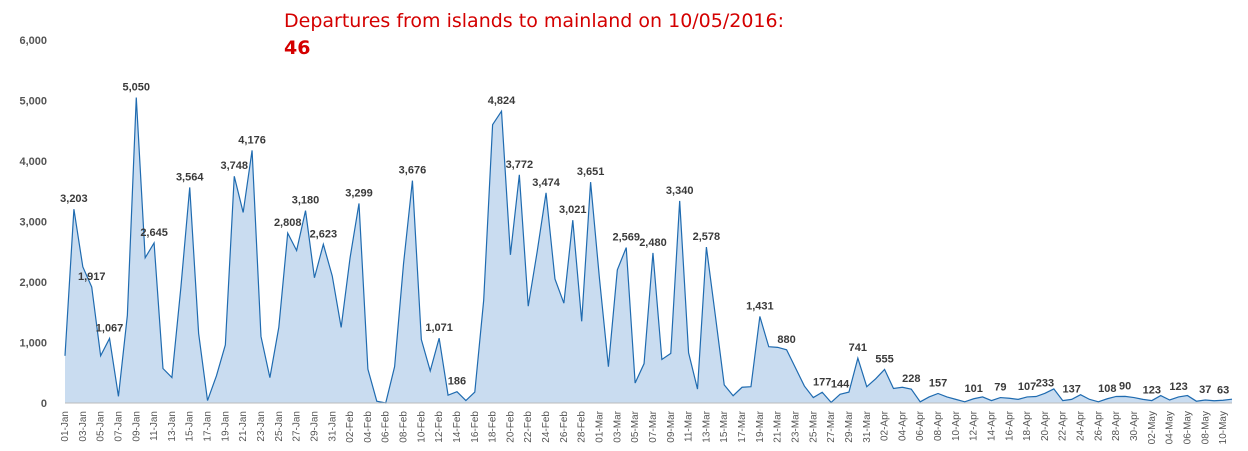 Image resolution: width=1248 pixels, height=451 pixels. Describe the element at coordinates (724, 426) in the screenshot. I see `x-tick-label: 15-Mar` at that location.